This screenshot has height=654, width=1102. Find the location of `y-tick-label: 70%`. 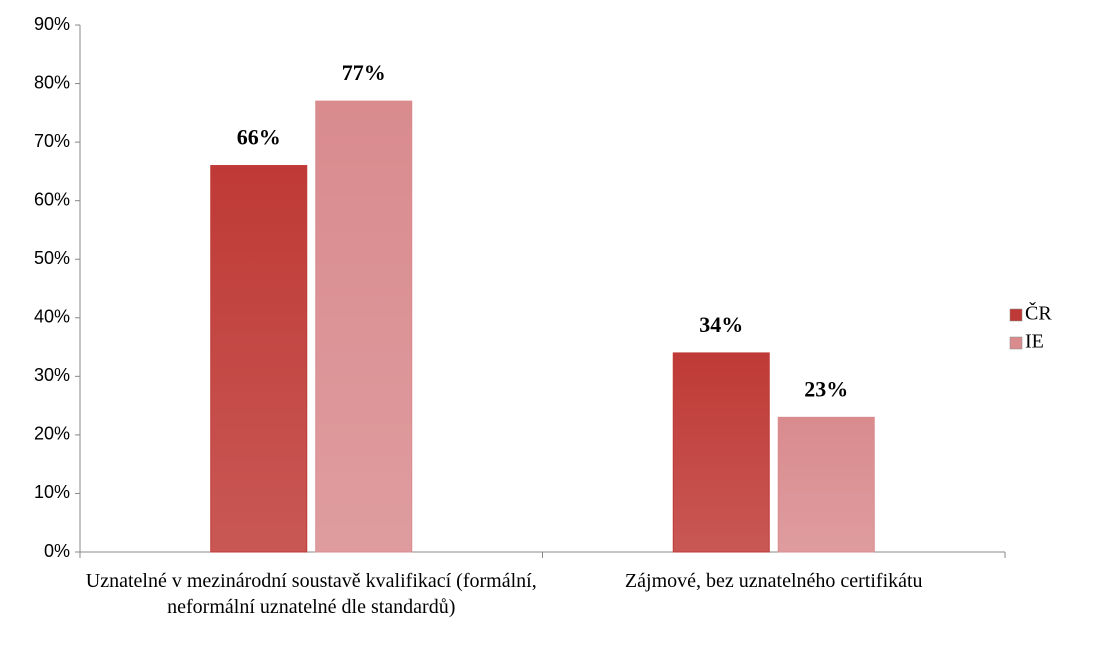

y-tick-label: 70% is located at coordinates (52, 141).